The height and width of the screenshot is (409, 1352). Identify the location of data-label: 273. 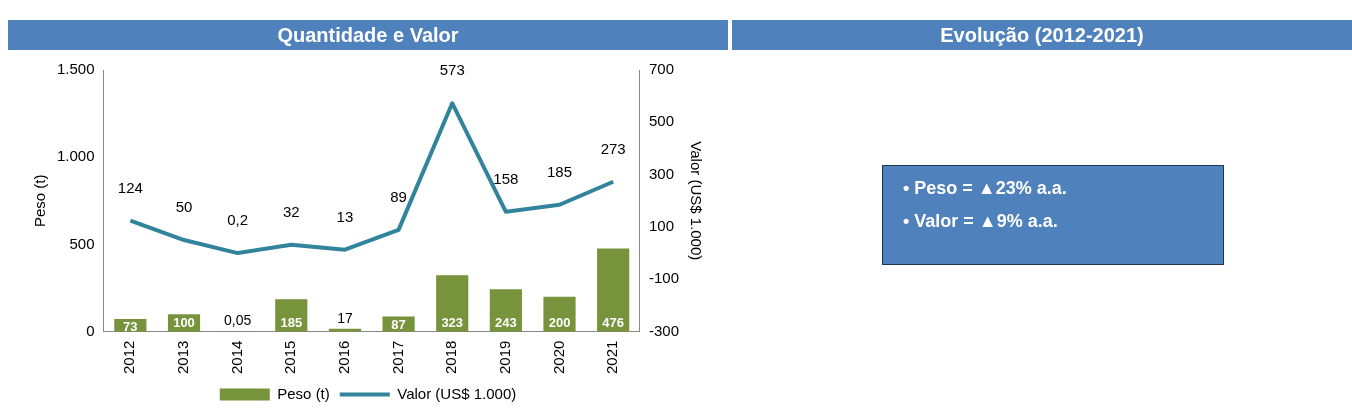
(613, 148).